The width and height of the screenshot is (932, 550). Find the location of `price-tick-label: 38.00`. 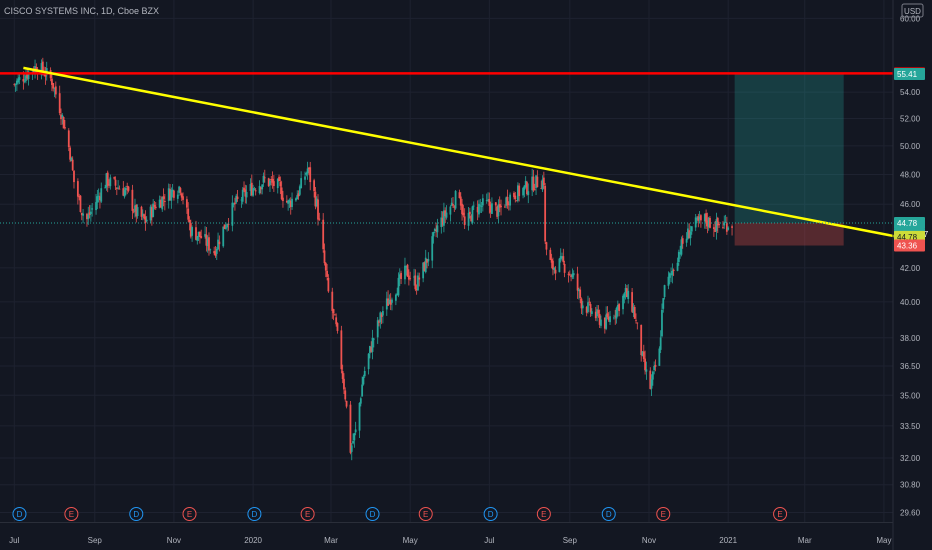

price-tick-label: 38.00 is located at coordinates (910, 338).